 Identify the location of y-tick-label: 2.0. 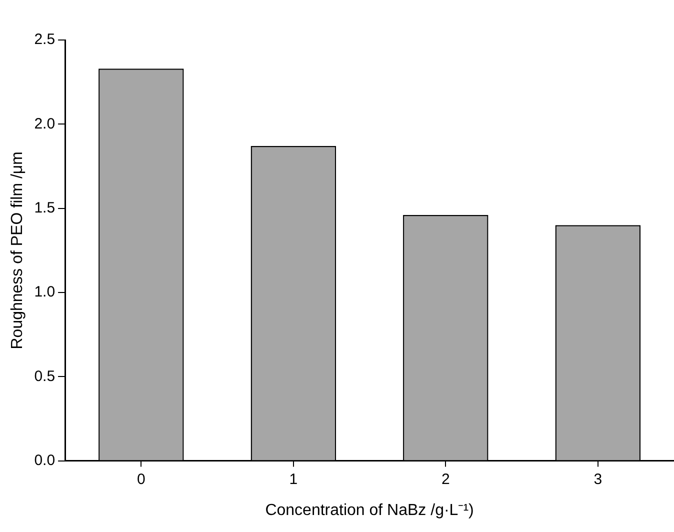
(45, 123).